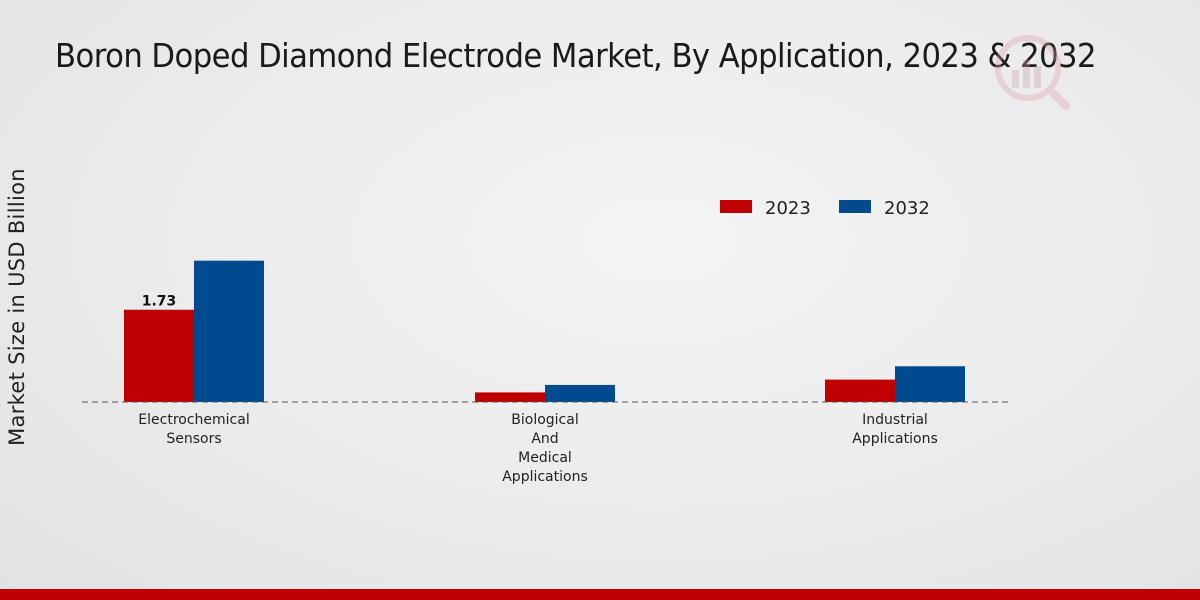  Describe the element at coordinates (855, 206) in the screenshot. I see `legend-swatch-2032` at that location.